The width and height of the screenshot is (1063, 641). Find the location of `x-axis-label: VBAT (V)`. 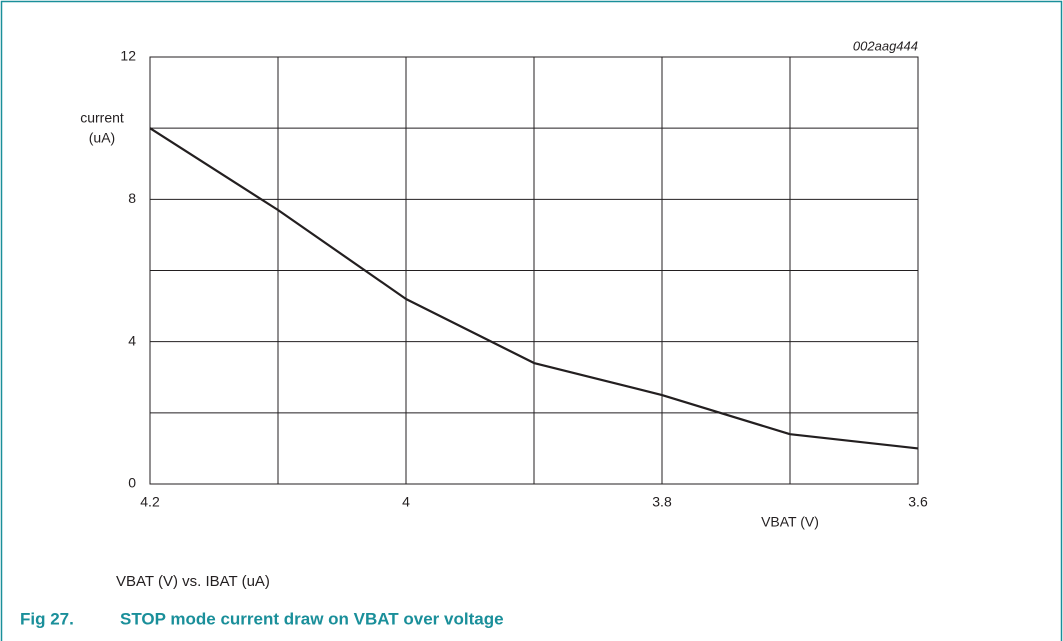

x-axis-label: VBAT (V) is located at coordinates (790, 522).